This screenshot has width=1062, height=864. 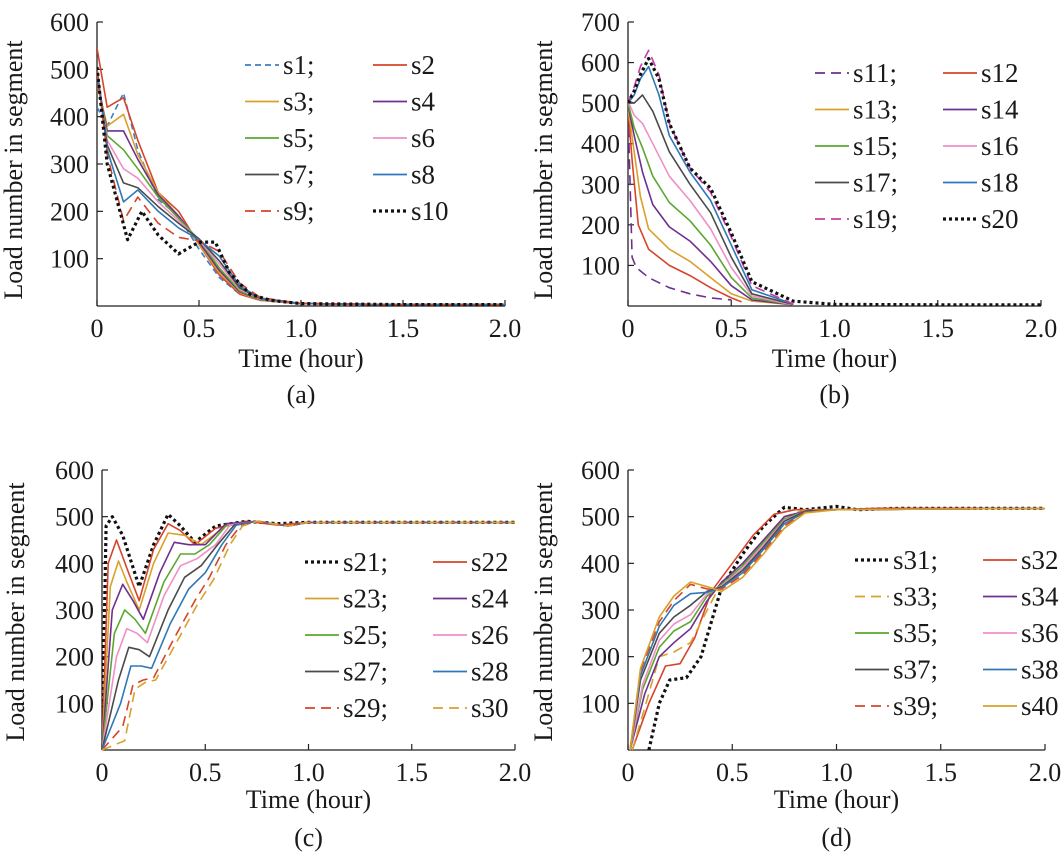 I want to click on panel-label: (c), so click(x=308, y=837).